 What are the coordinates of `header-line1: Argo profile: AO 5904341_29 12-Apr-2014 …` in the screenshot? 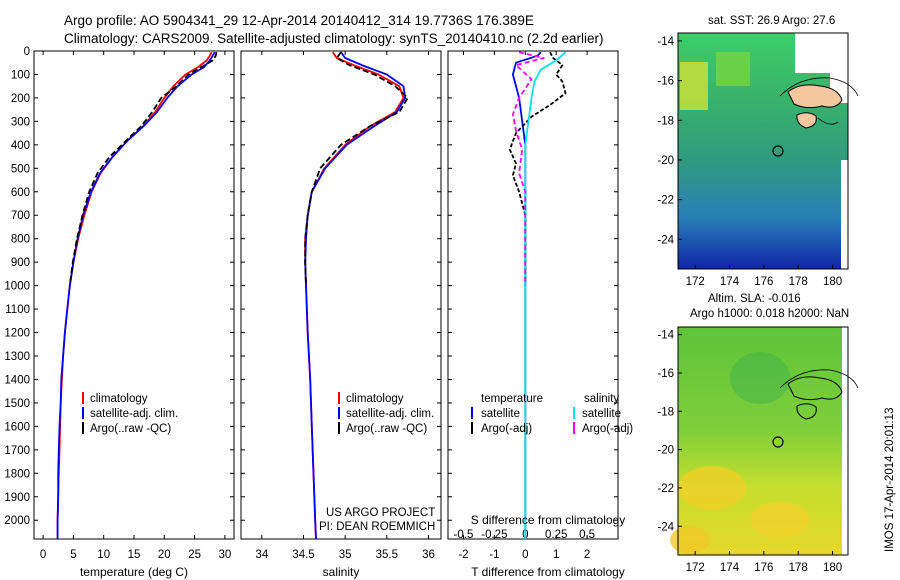 It's located at (299, 20).